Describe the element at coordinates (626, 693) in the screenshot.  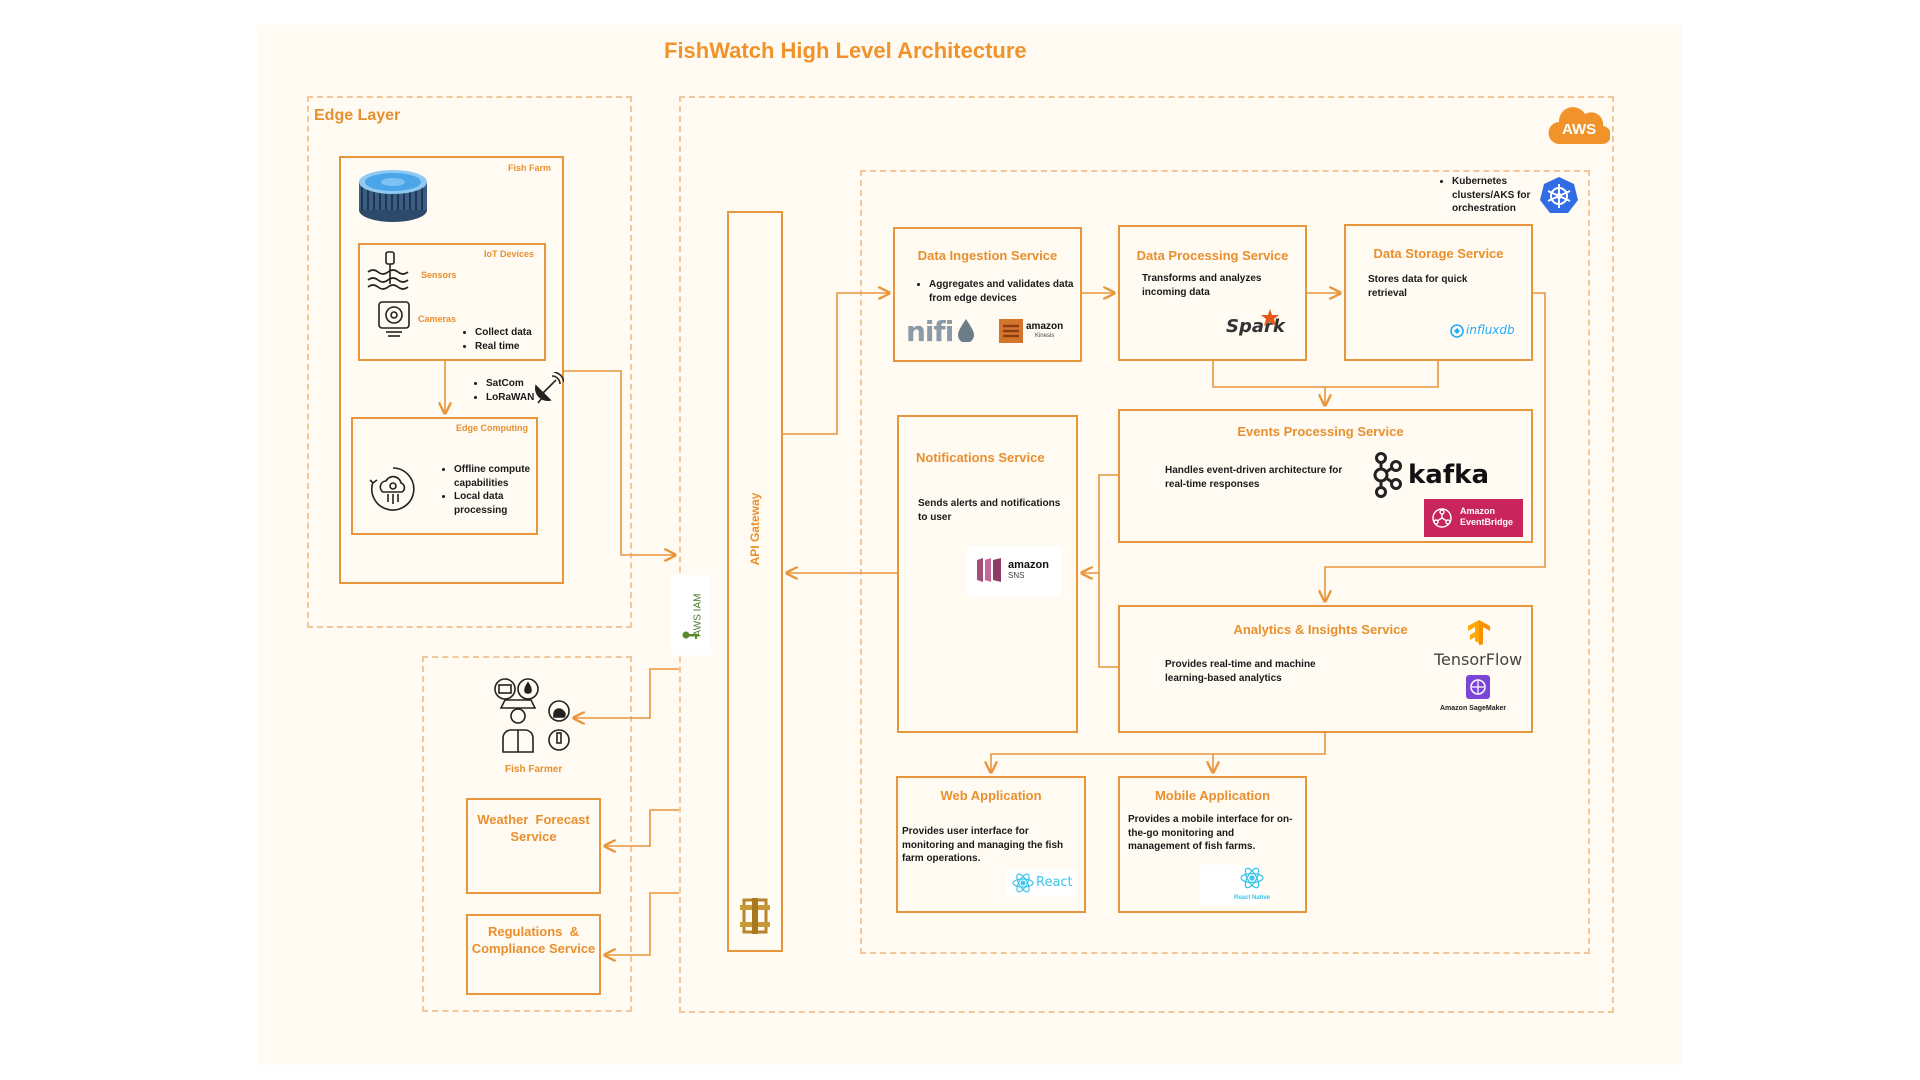
I see `aws-to-farmer` at that location.